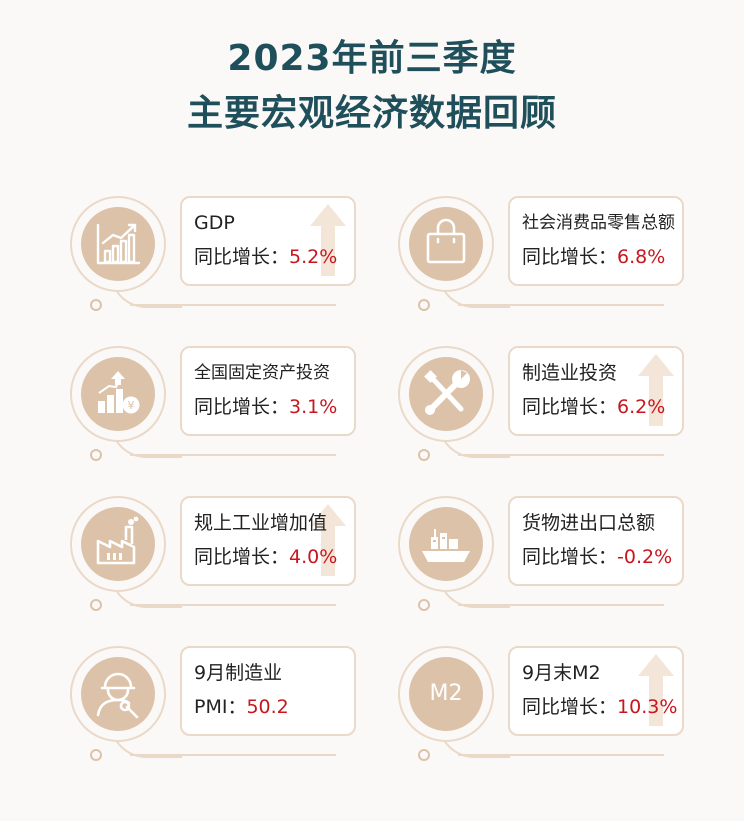 The width and height of the screenshot is (744, 821). I want to click on stat-prefix: PMI：, so click(220, 707).